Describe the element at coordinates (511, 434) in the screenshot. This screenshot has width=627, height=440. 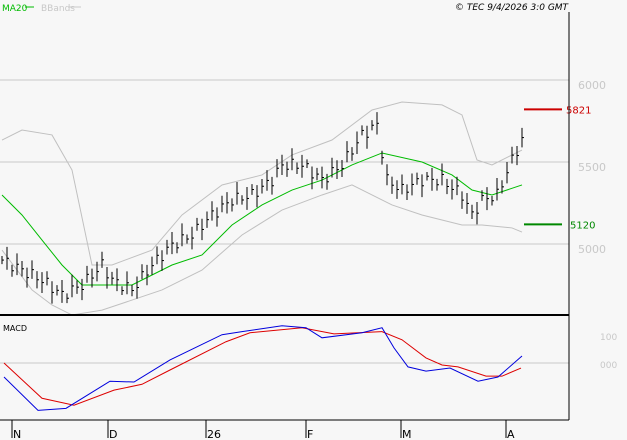
I see `x-tick-label: A` at that location.